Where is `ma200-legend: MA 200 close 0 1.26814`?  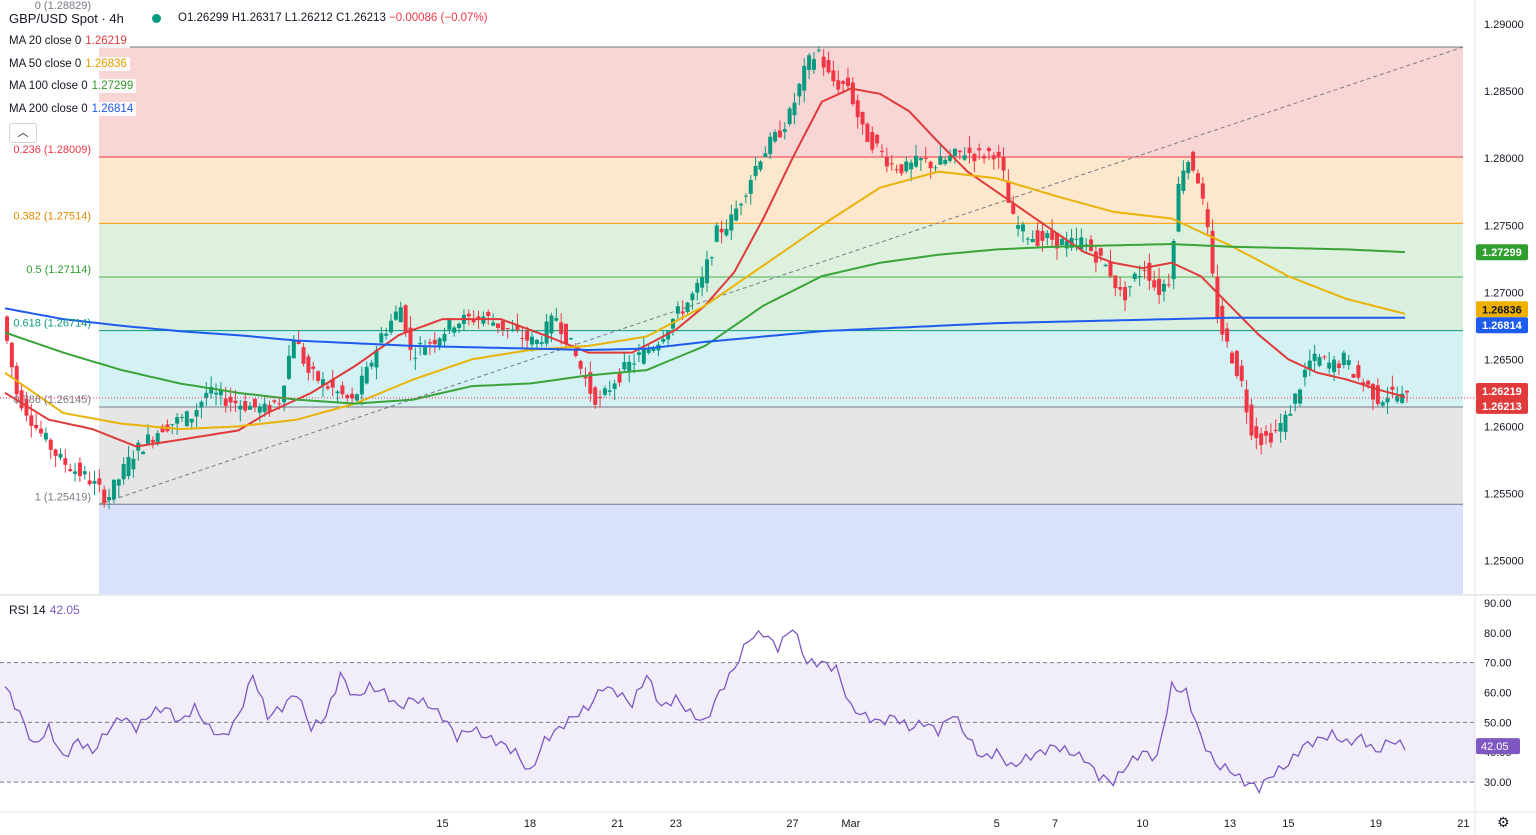 ma200-legend: MA 200 close 0 1.26814 is located at coordinates (71, 109).